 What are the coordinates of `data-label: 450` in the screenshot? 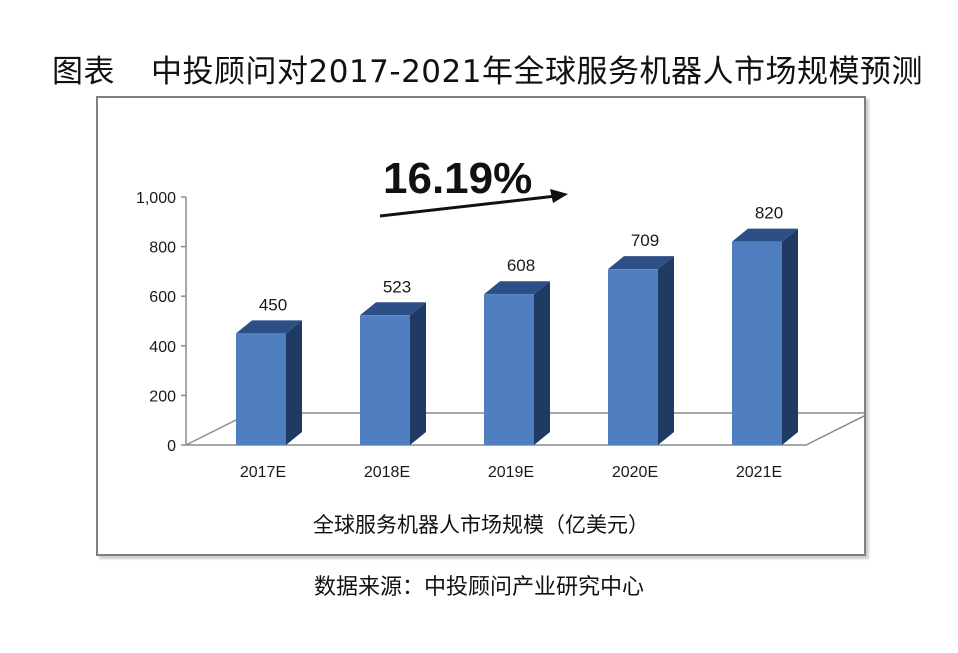 It's located at (273, 304).